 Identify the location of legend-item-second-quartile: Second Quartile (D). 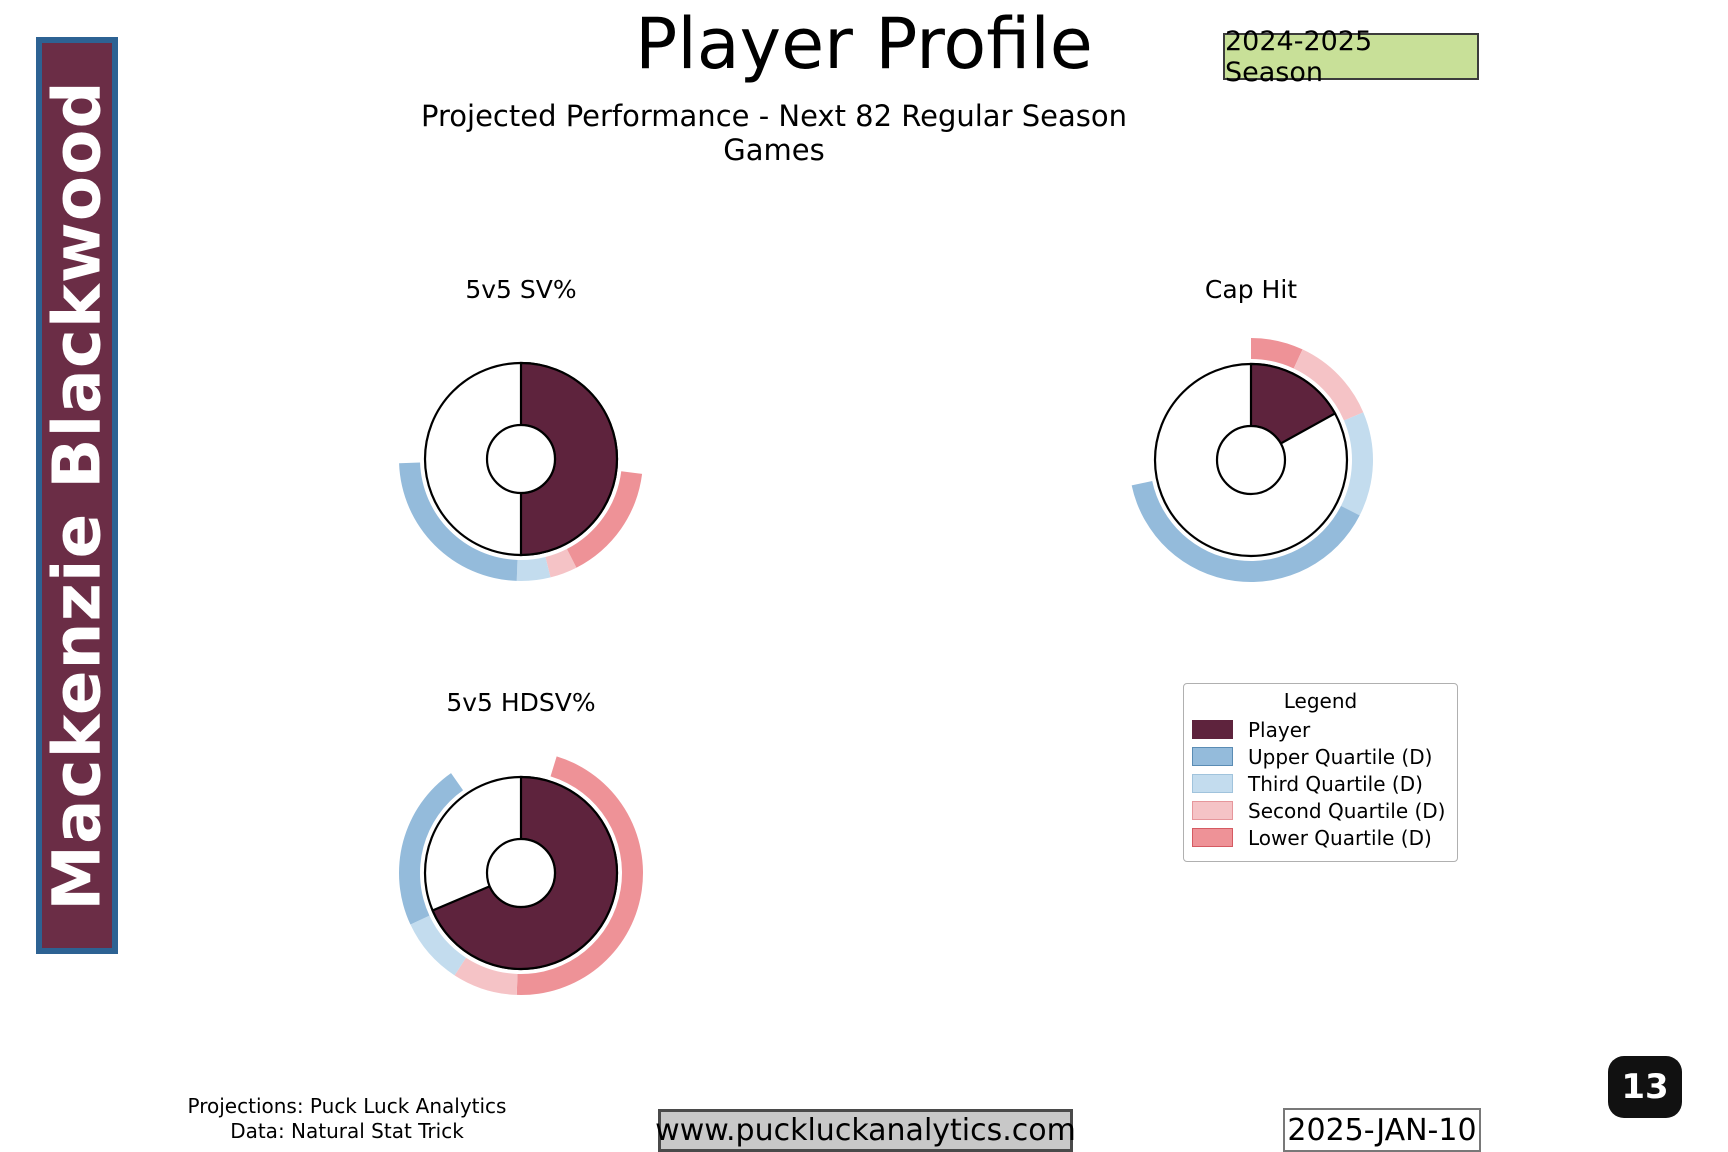
(1320, 810).